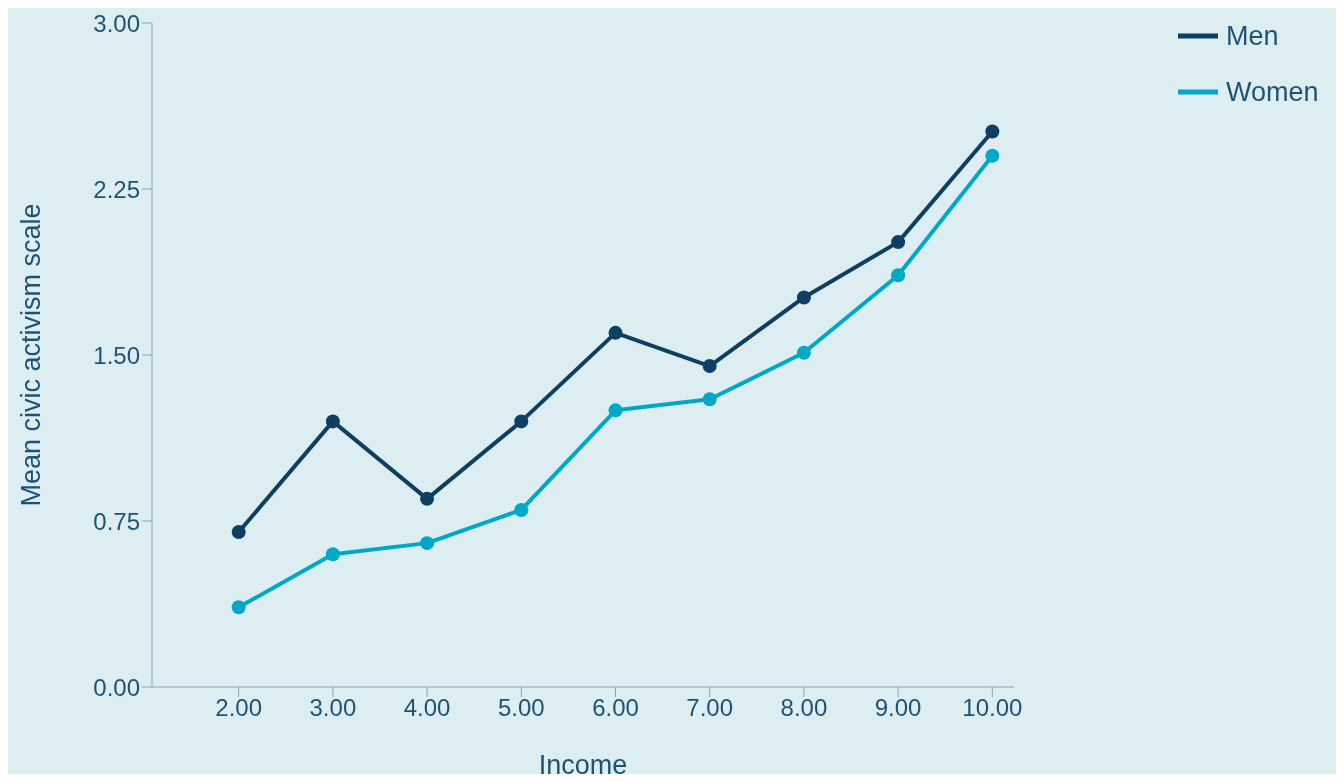  I want to click on x-tick-label: 6.00, so click(615, 708).